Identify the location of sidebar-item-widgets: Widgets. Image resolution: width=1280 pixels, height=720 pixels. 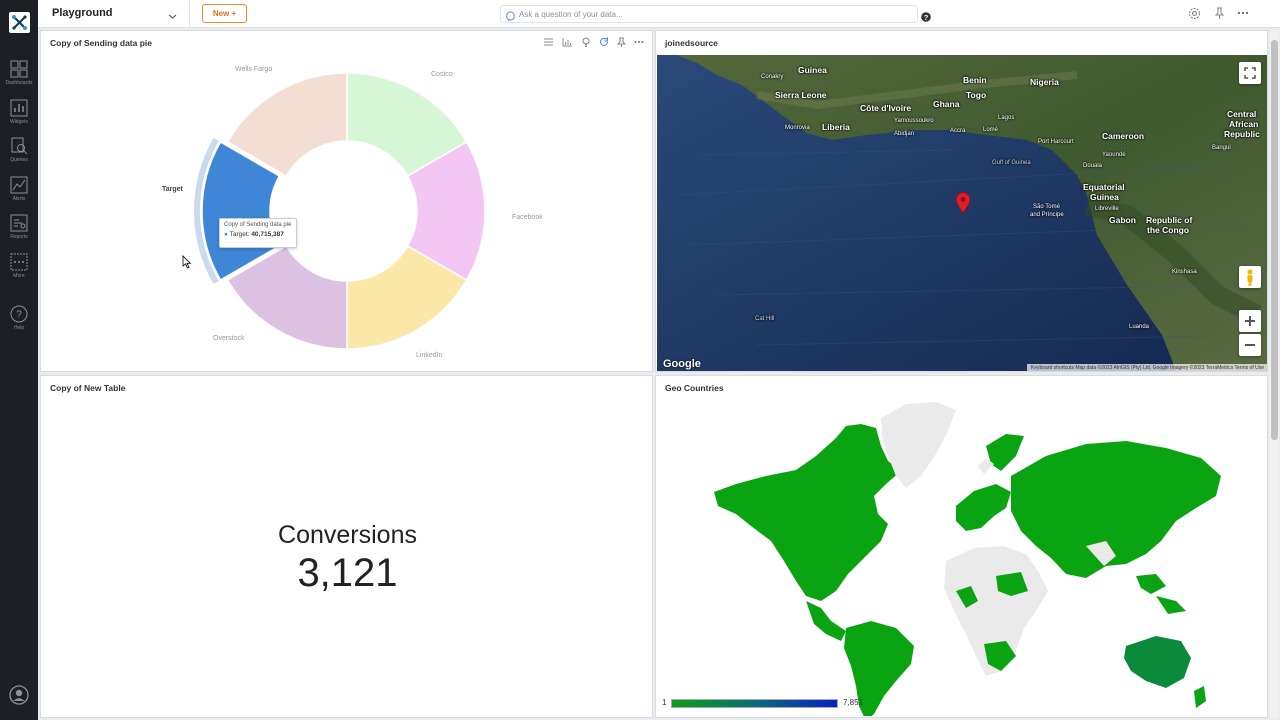
(19, 112).